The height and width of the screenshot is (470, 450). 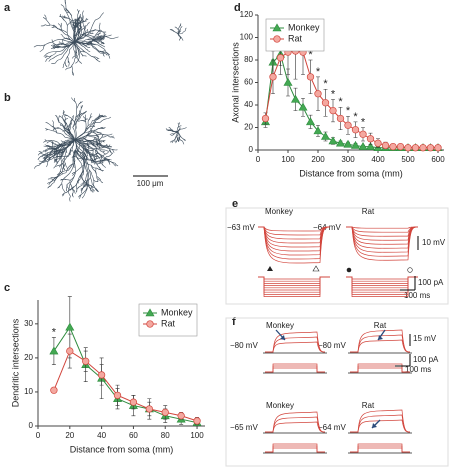 I want to click on legend-label: Monkey, so click(x=304, y=27).